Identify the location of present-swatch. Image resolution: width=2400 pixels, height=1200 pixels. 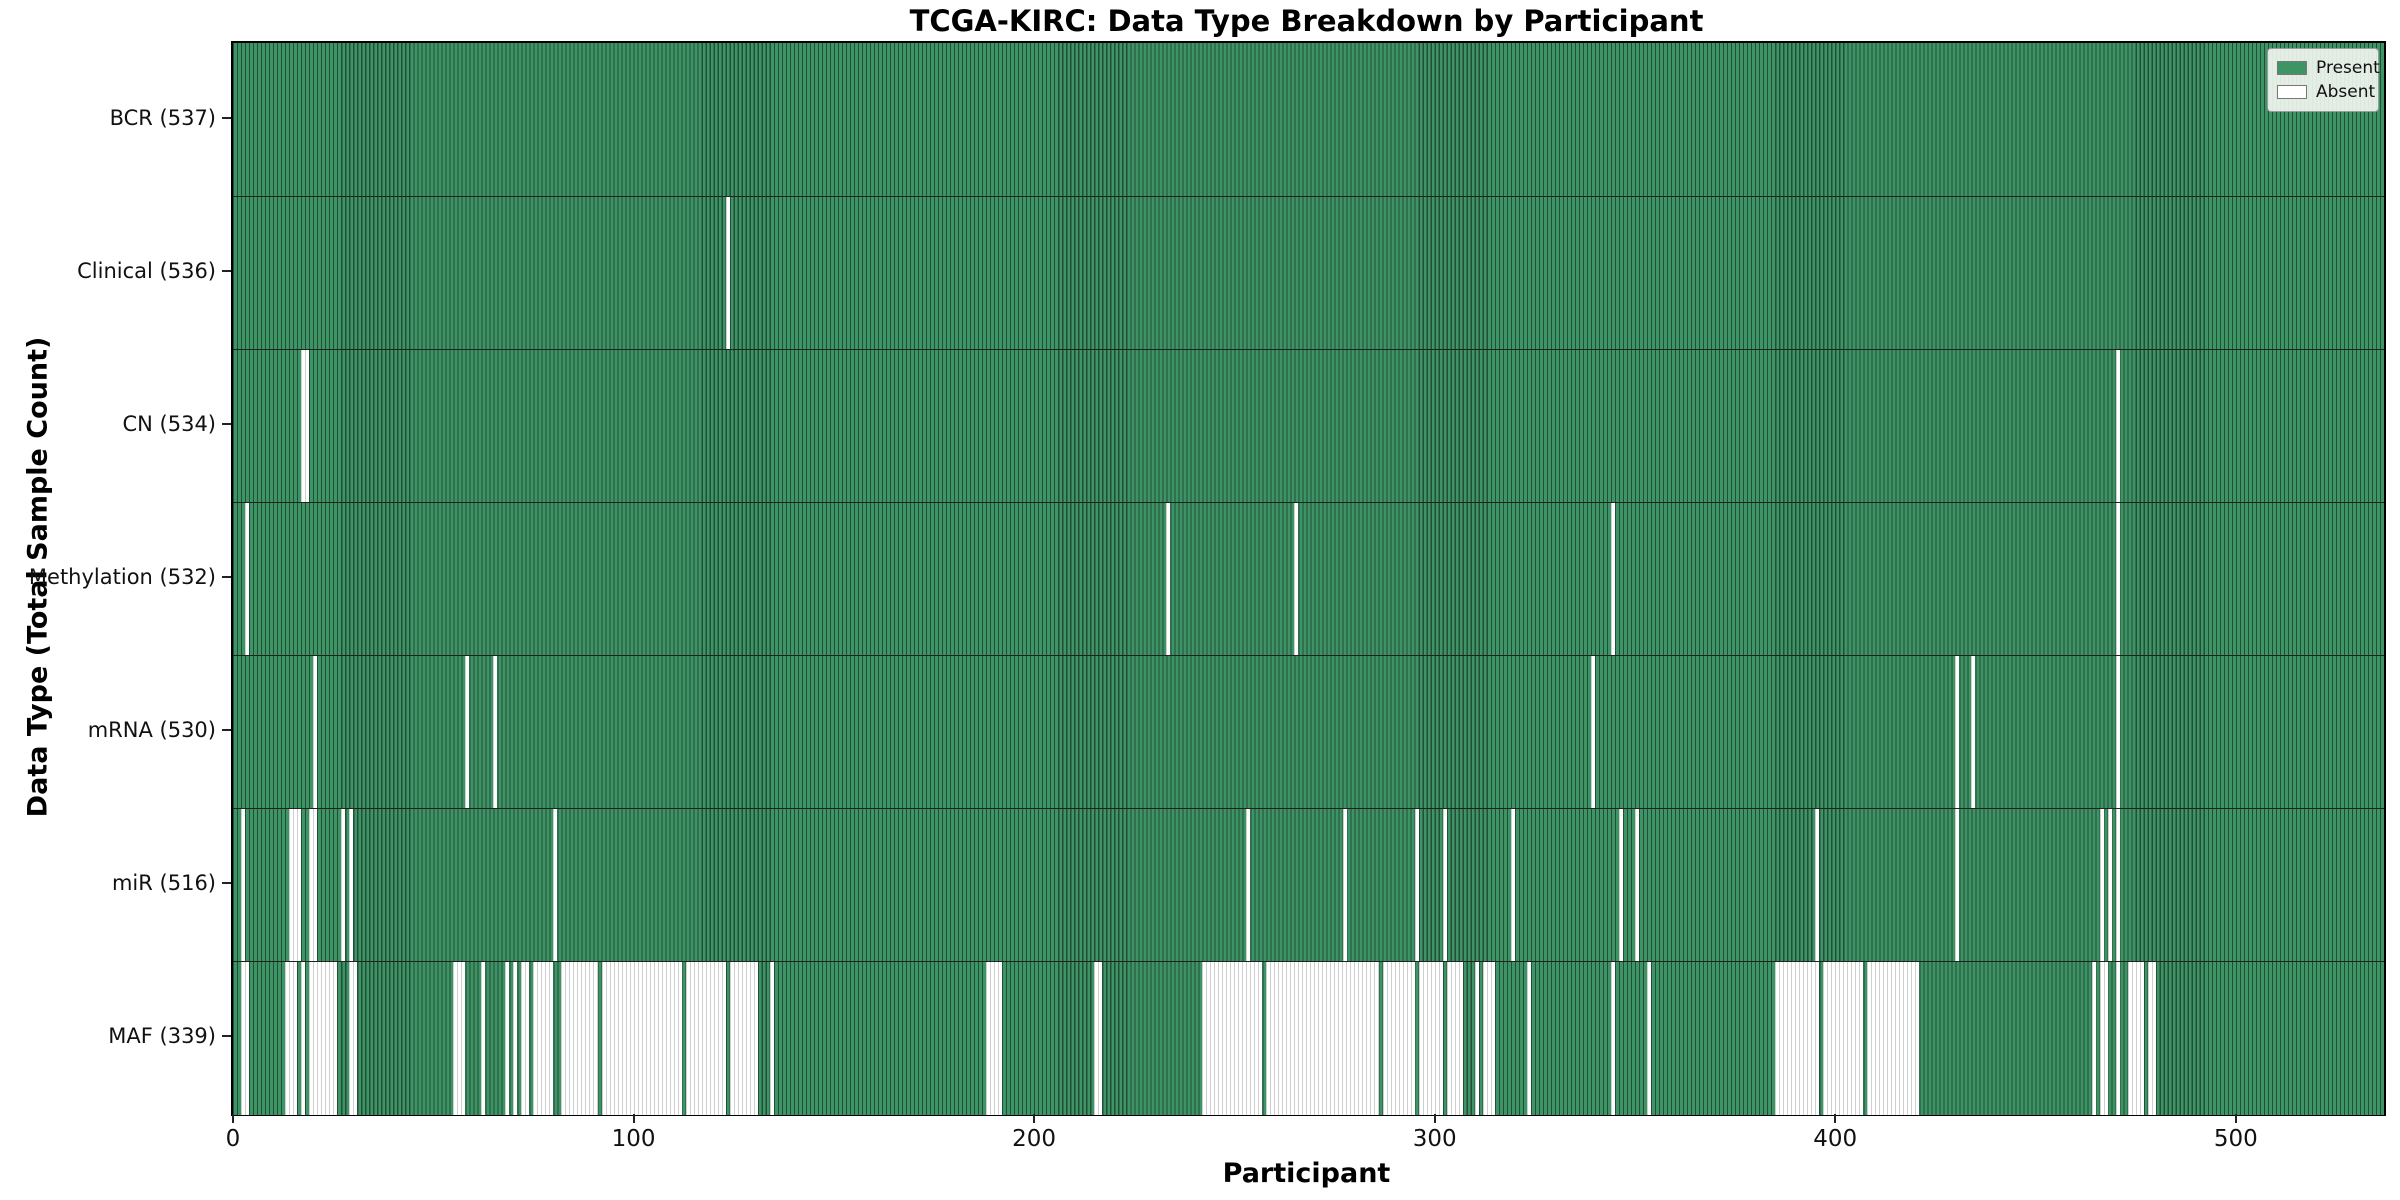
(2292, 68).